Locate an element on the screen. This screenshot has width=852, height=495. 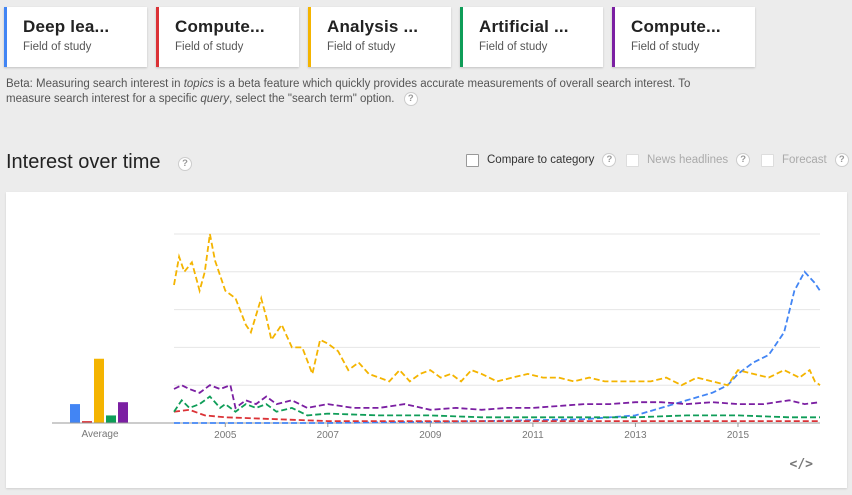
term-card-1: Deep lea... Field of study is located at coordinates (75, 37).